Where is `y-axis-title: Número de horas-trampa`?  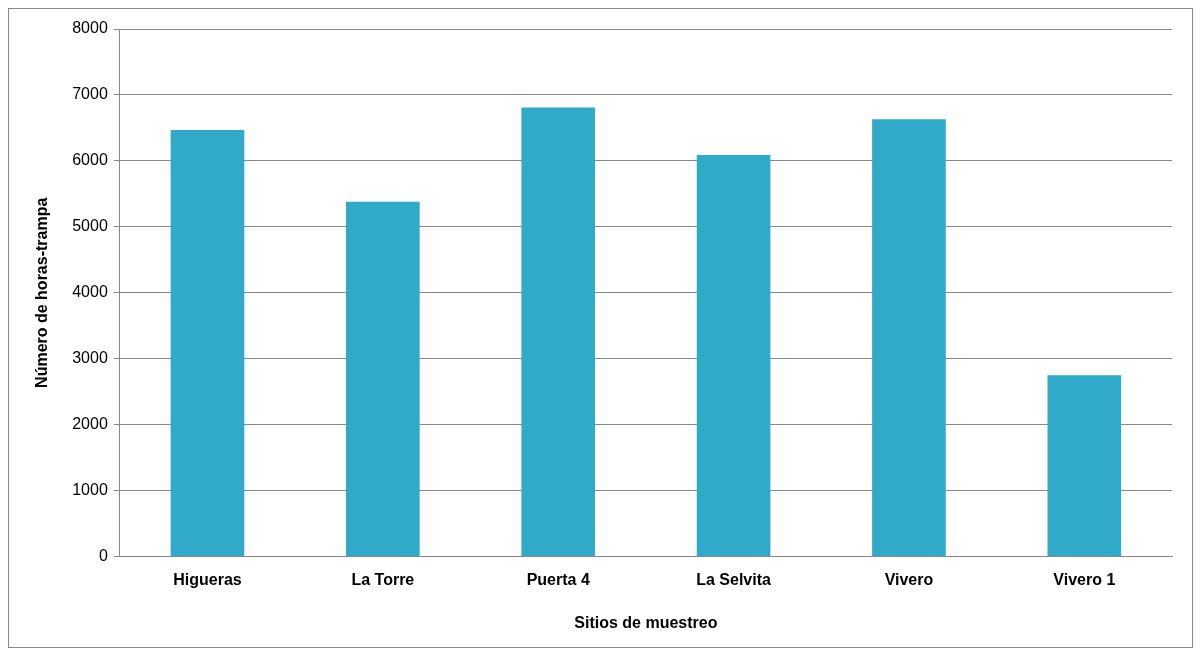 y-axis-title: Número de horas-trampa is located at coordinates (42, 292).